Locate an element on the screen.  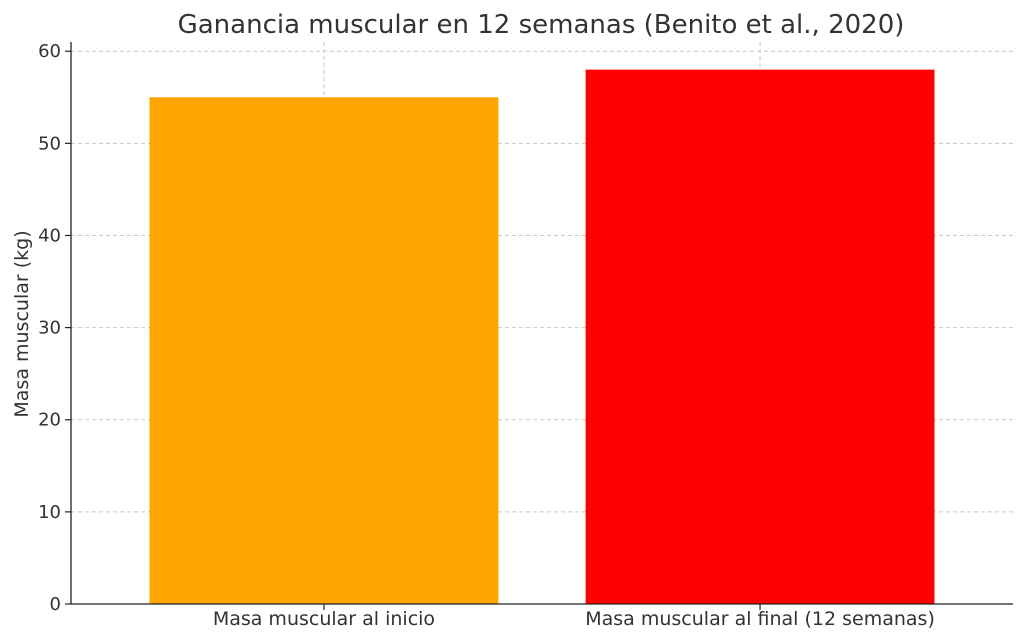
y-axis-title: Masa muscular (kg) is located at coordinates (22, 323).